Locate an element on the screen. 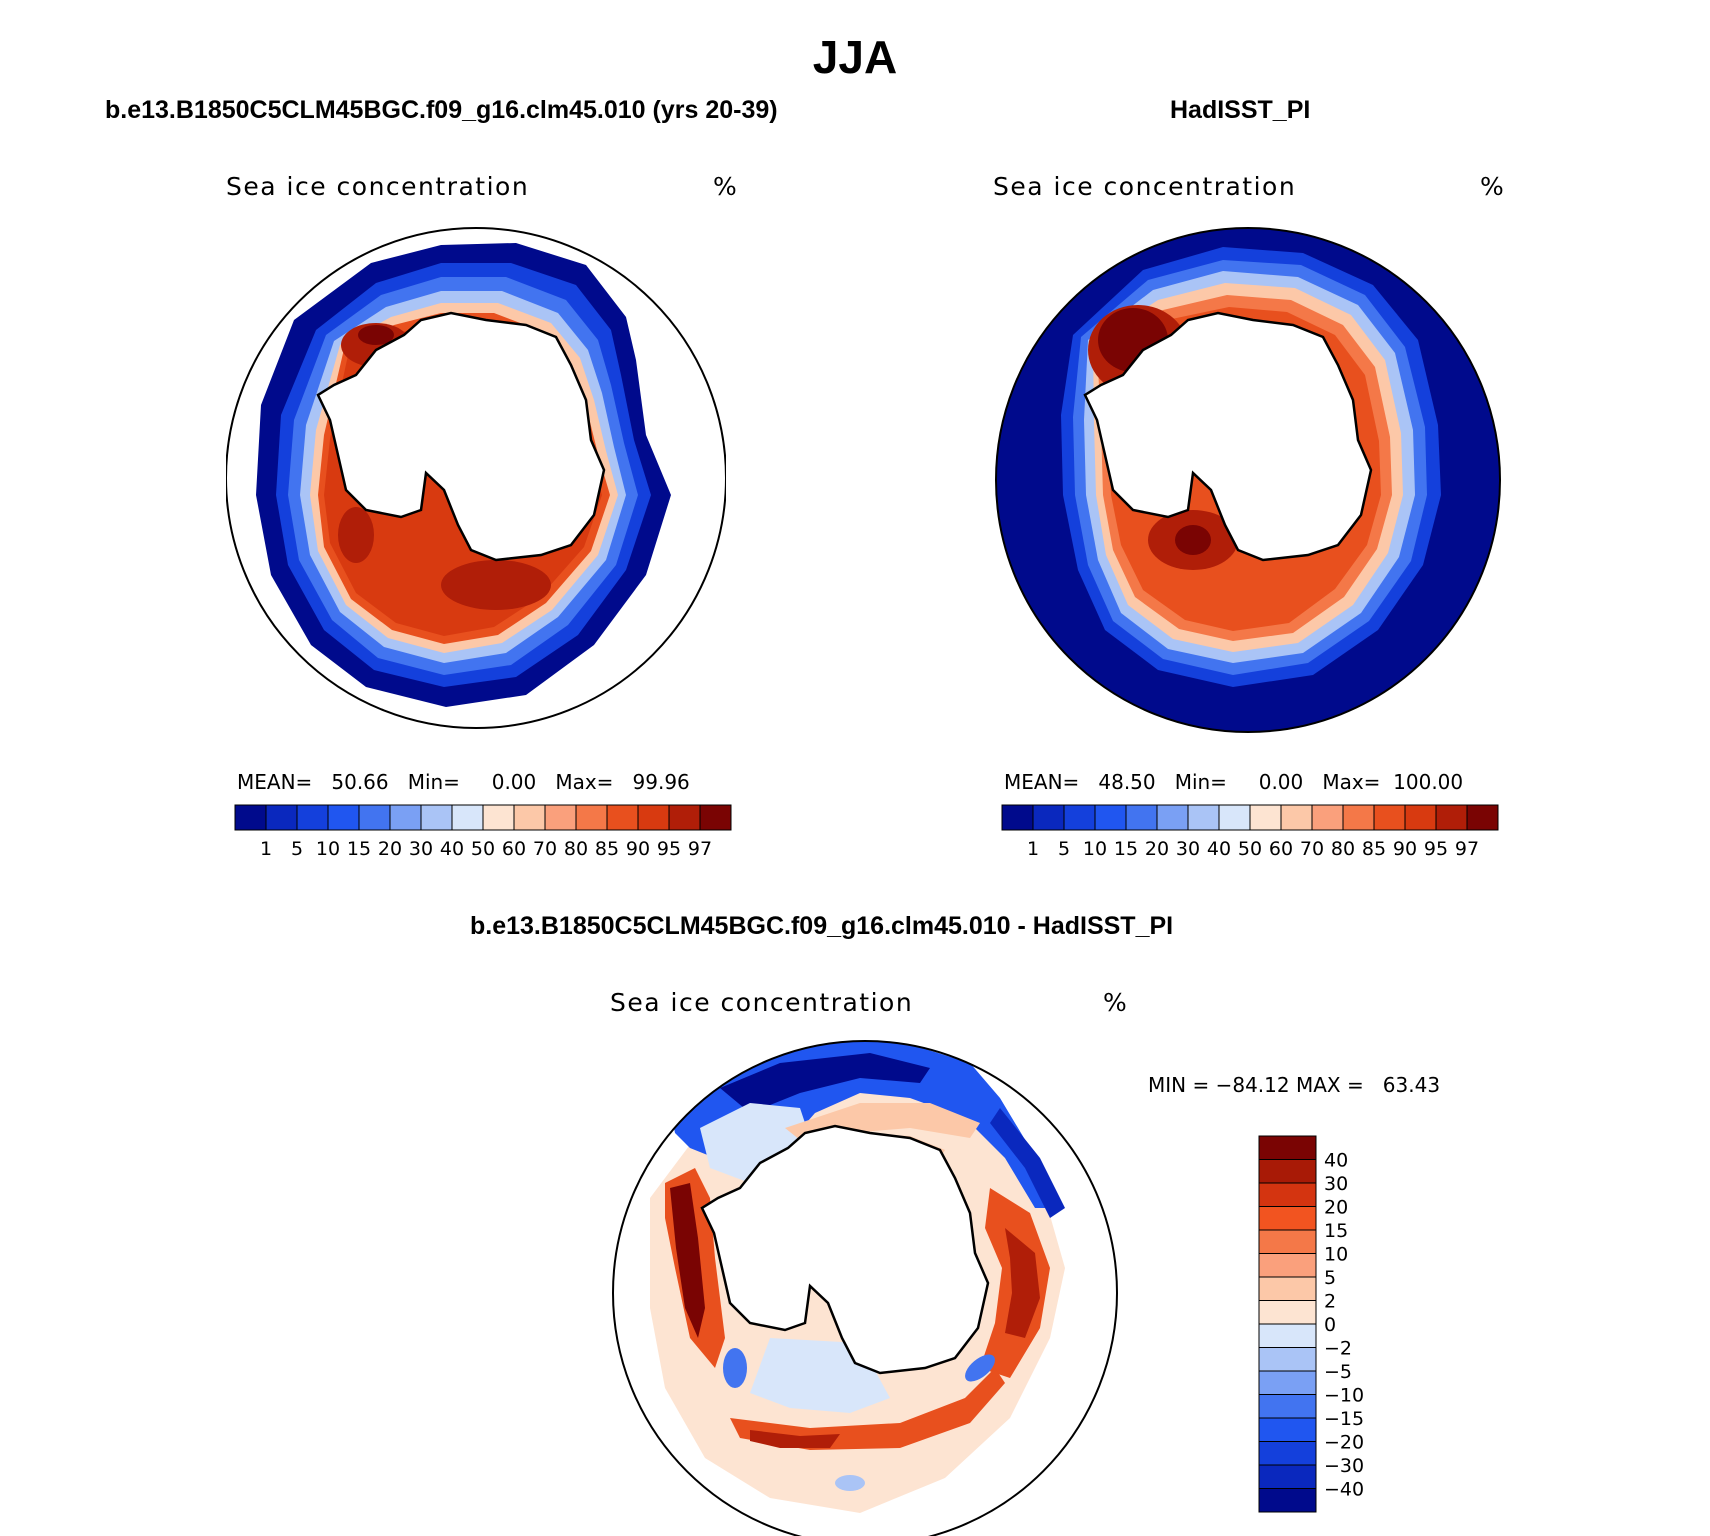  diff-colorbar-label: −10 is located at coordinates (1344, 1396).